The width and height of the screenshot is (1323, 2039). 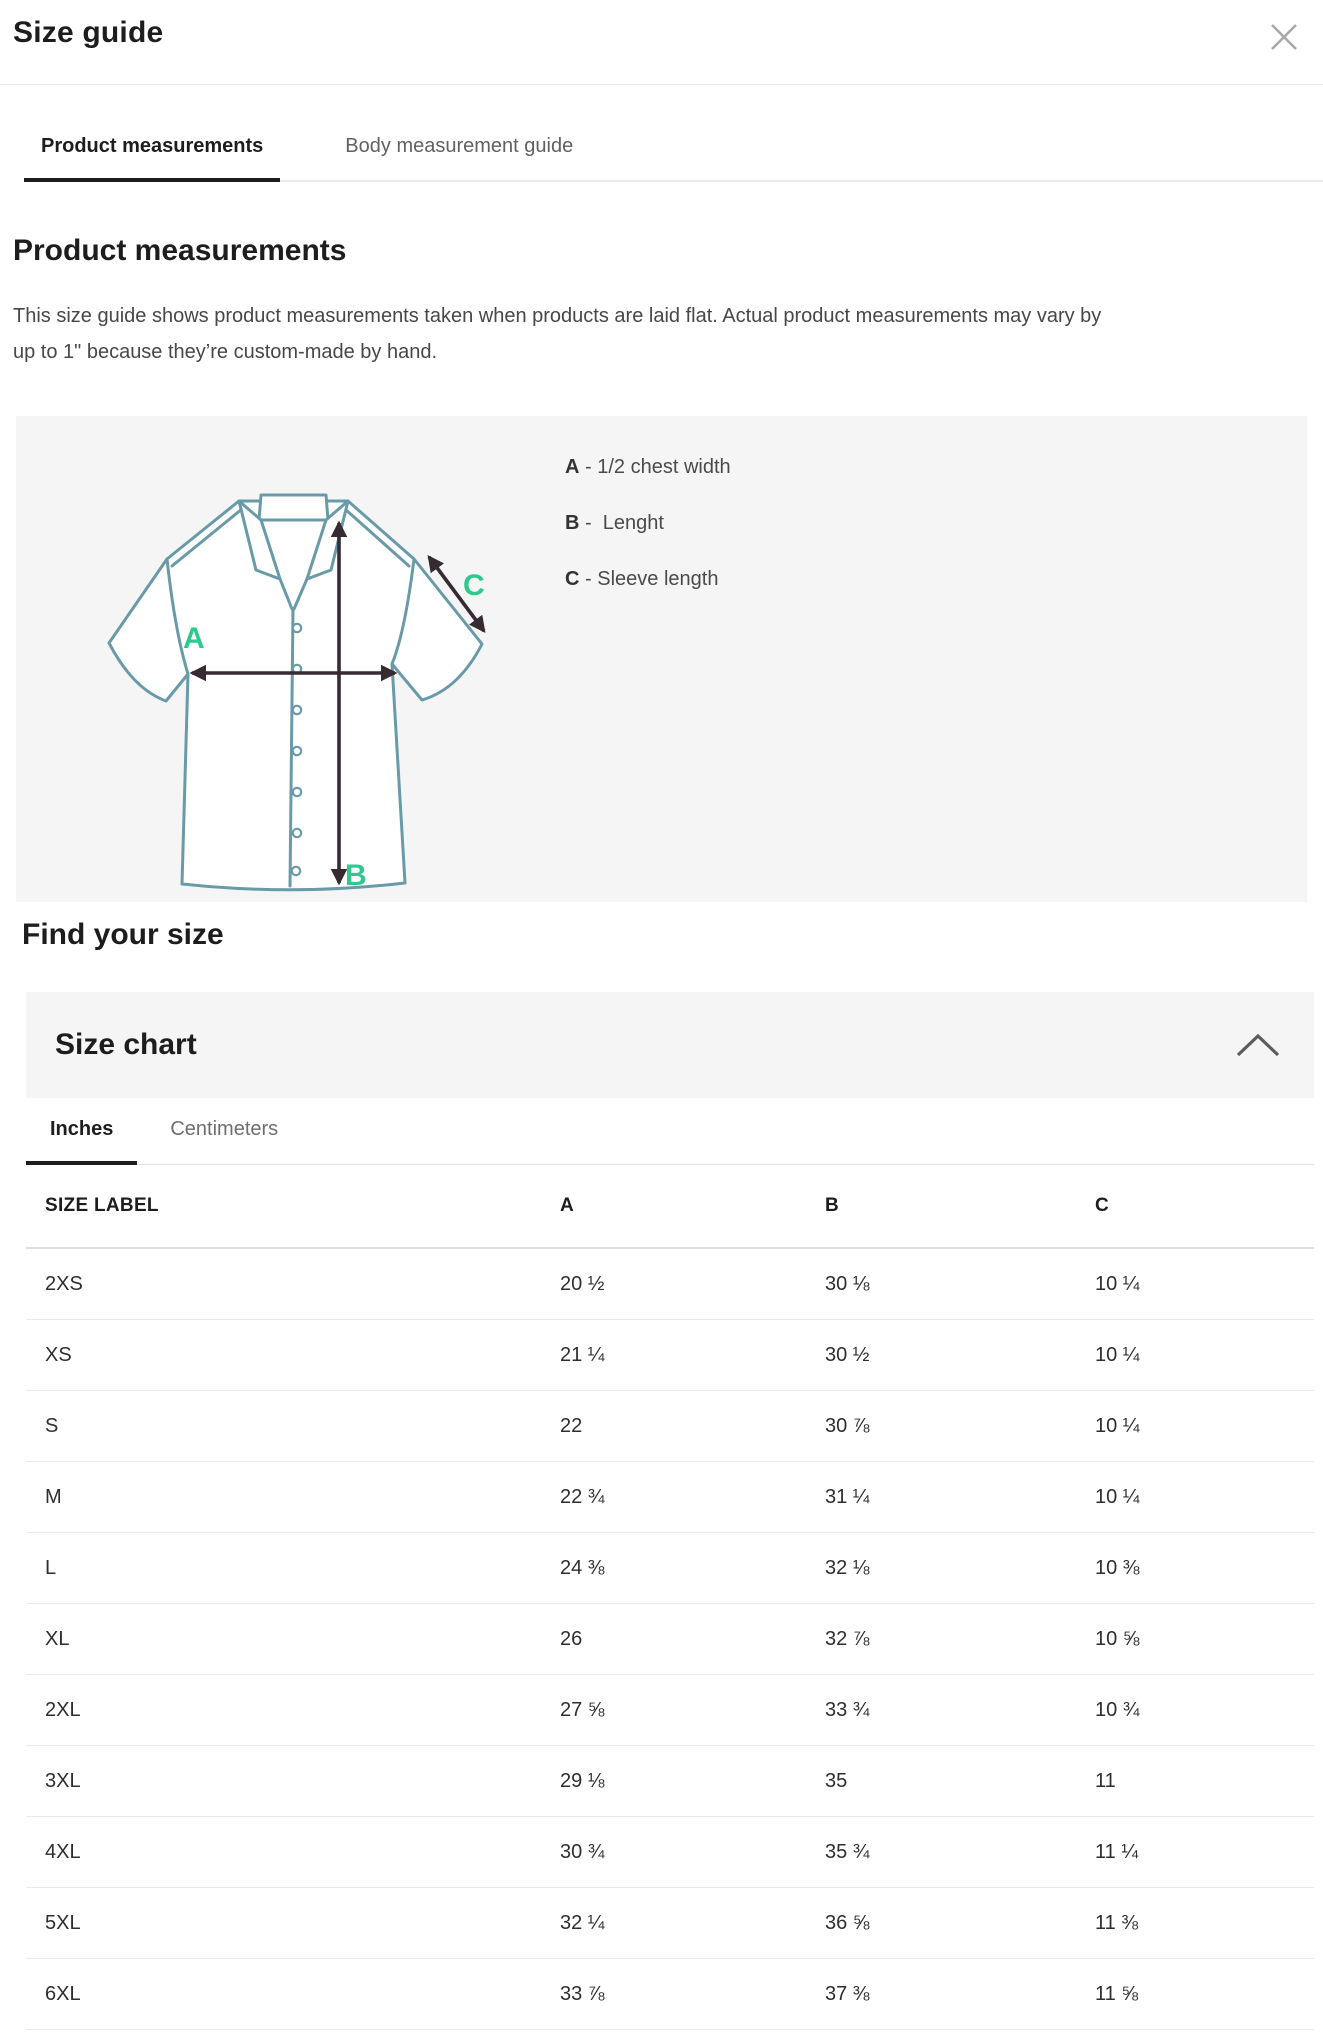 I want to click on cell-b: 30 ⅞, so click(x=847, y=1425).